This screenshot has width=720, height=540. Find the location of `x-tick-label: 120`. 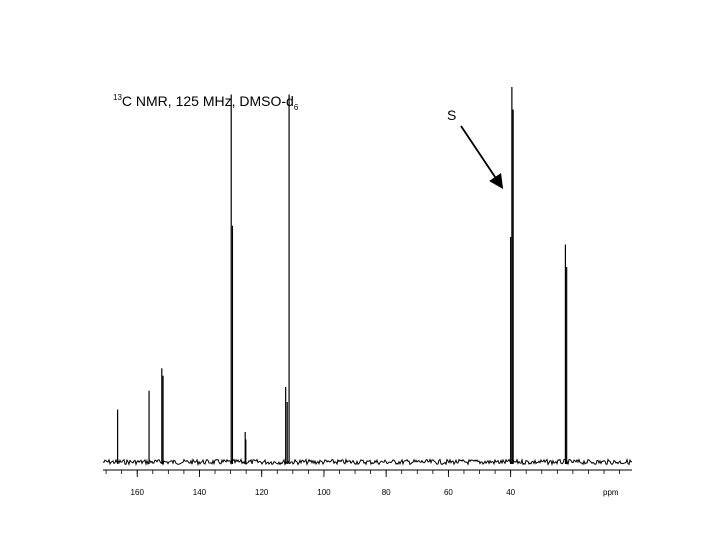

x-tick-label: 120 is located at coordinates (262, 492).